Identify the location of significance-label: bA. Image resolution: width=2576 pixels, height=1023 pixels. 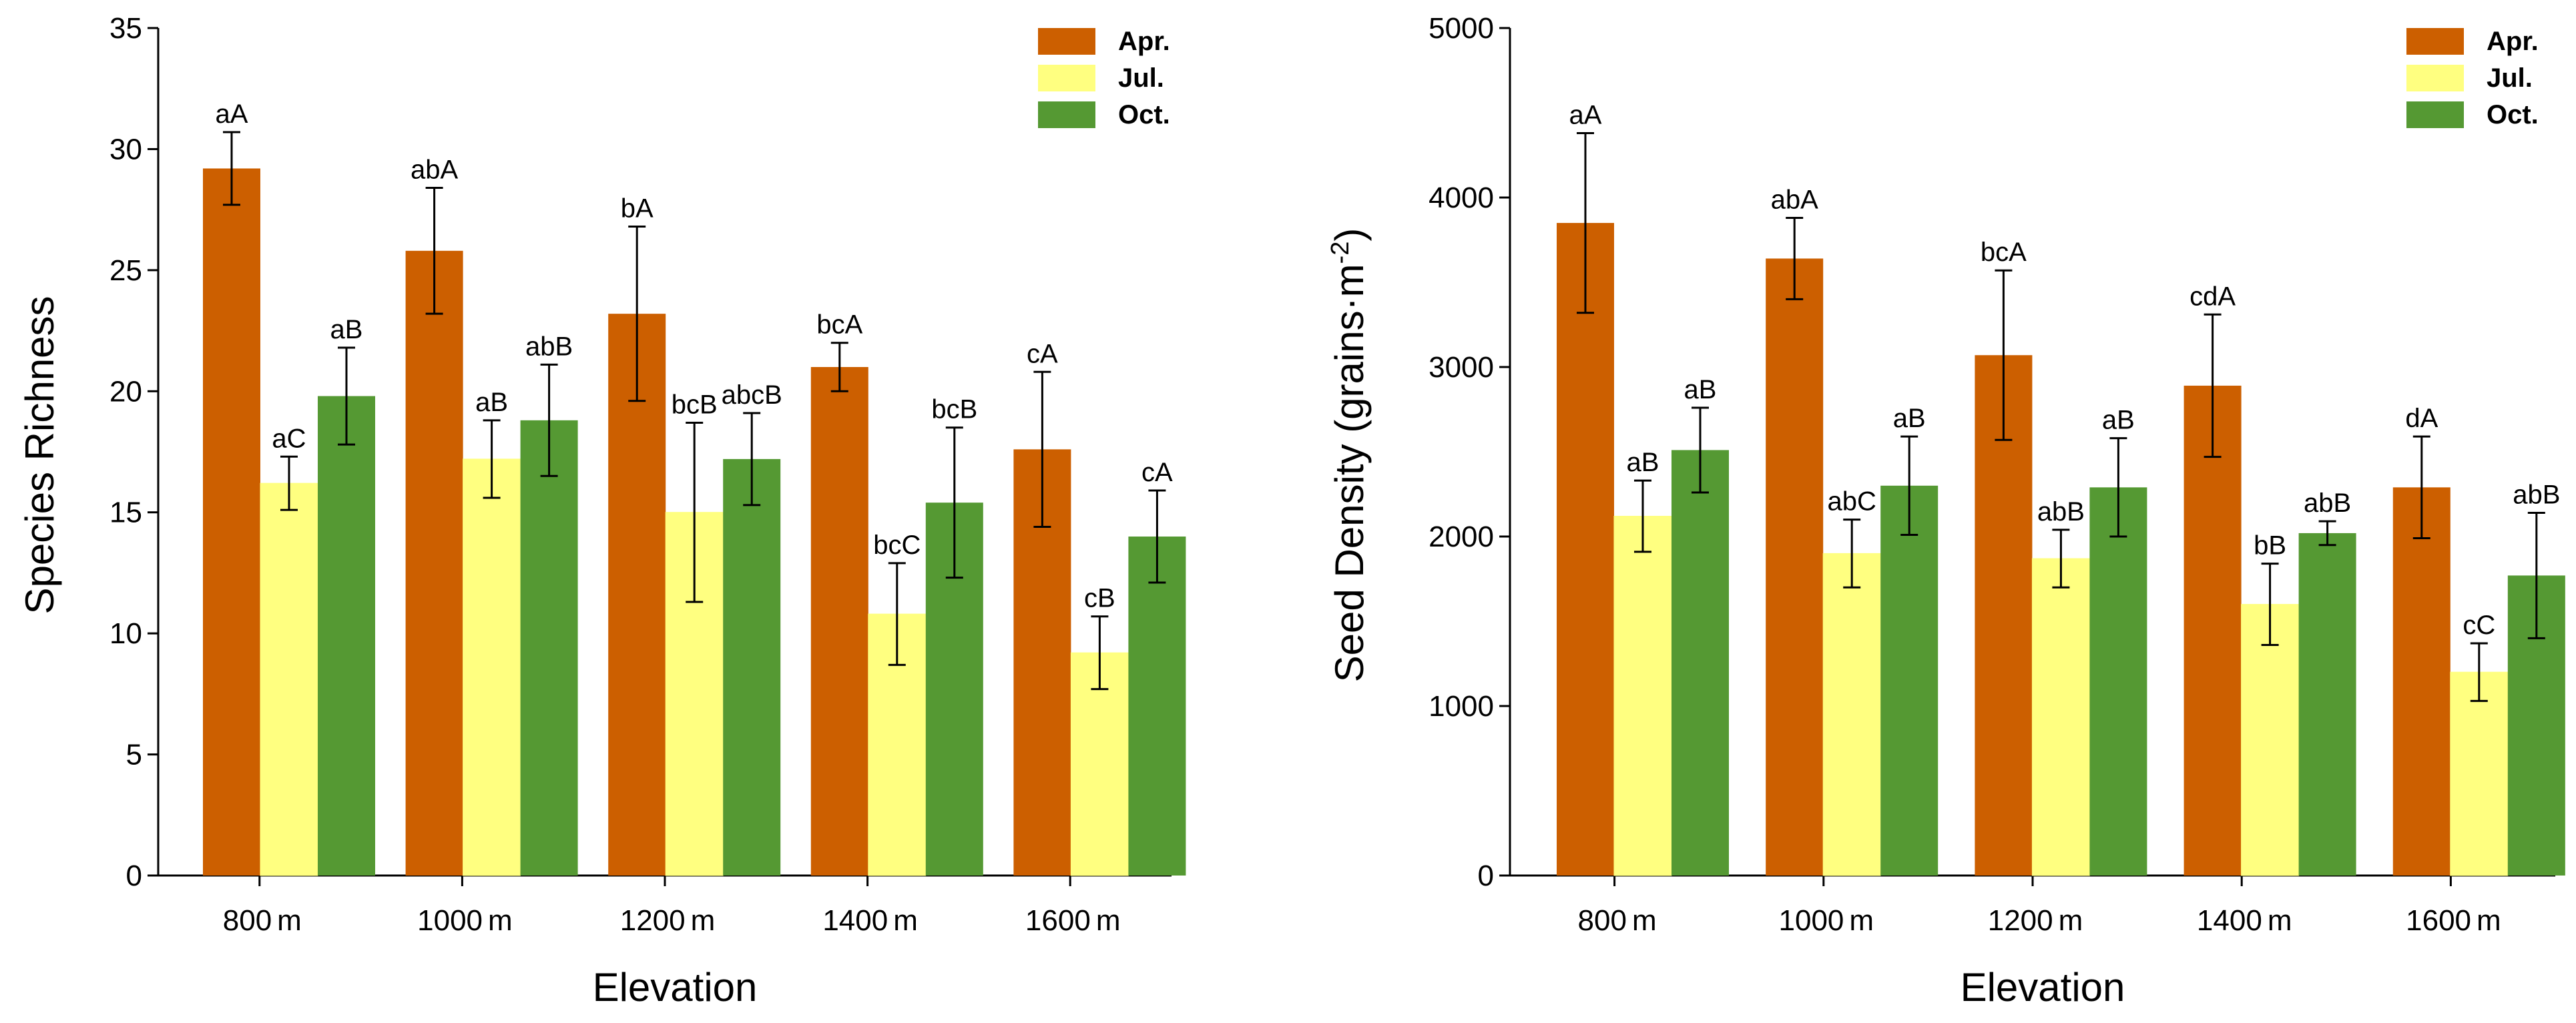
(637, 209).